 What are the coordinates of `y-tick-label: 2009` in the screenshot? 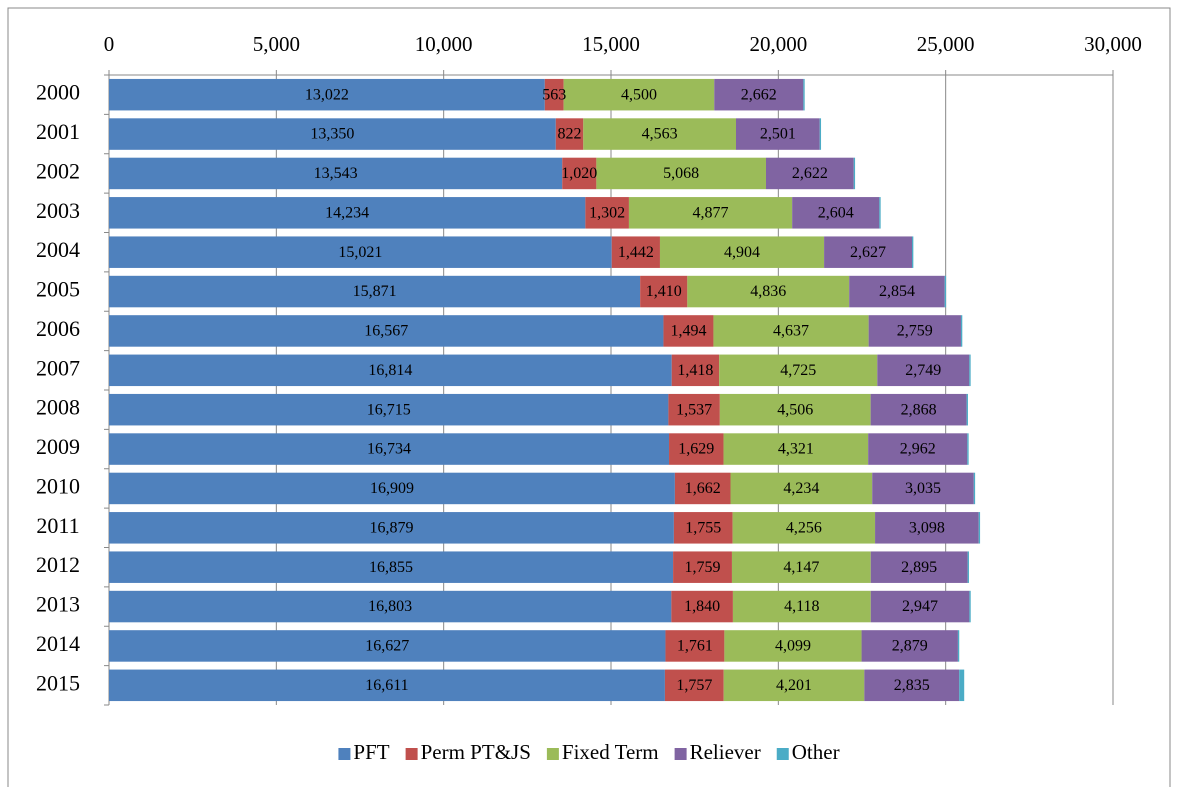 It's located at (58, 446).